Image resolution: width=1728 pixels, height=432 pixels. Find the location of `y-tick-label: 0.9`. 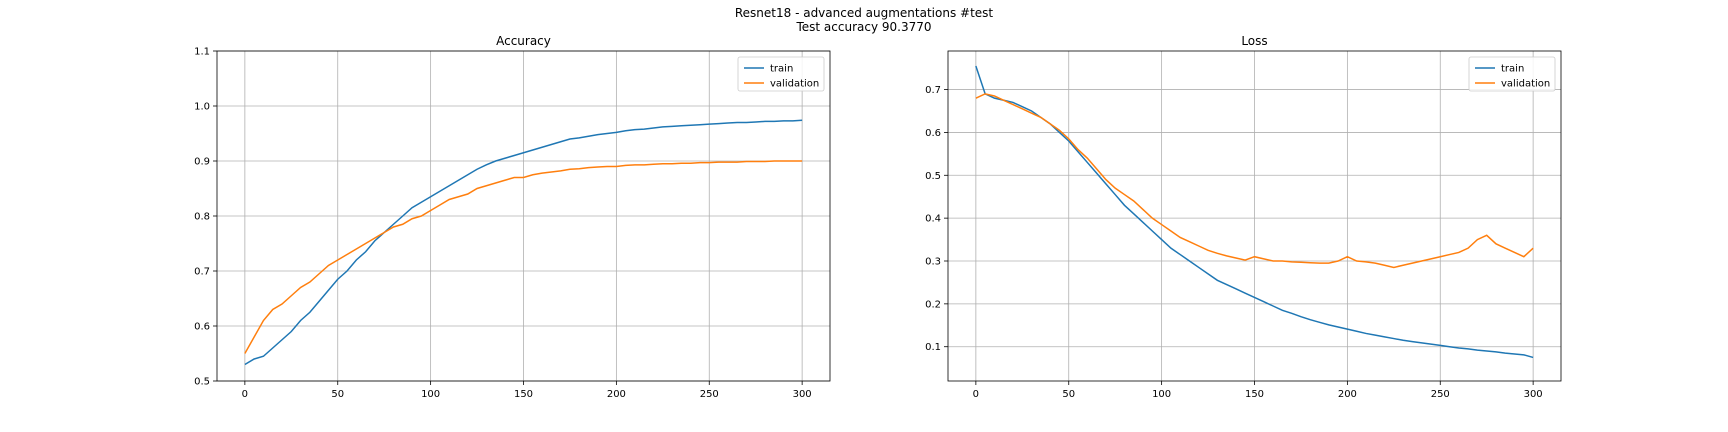

y-tick-label: 0.9 is located at coordinates (202, 162).